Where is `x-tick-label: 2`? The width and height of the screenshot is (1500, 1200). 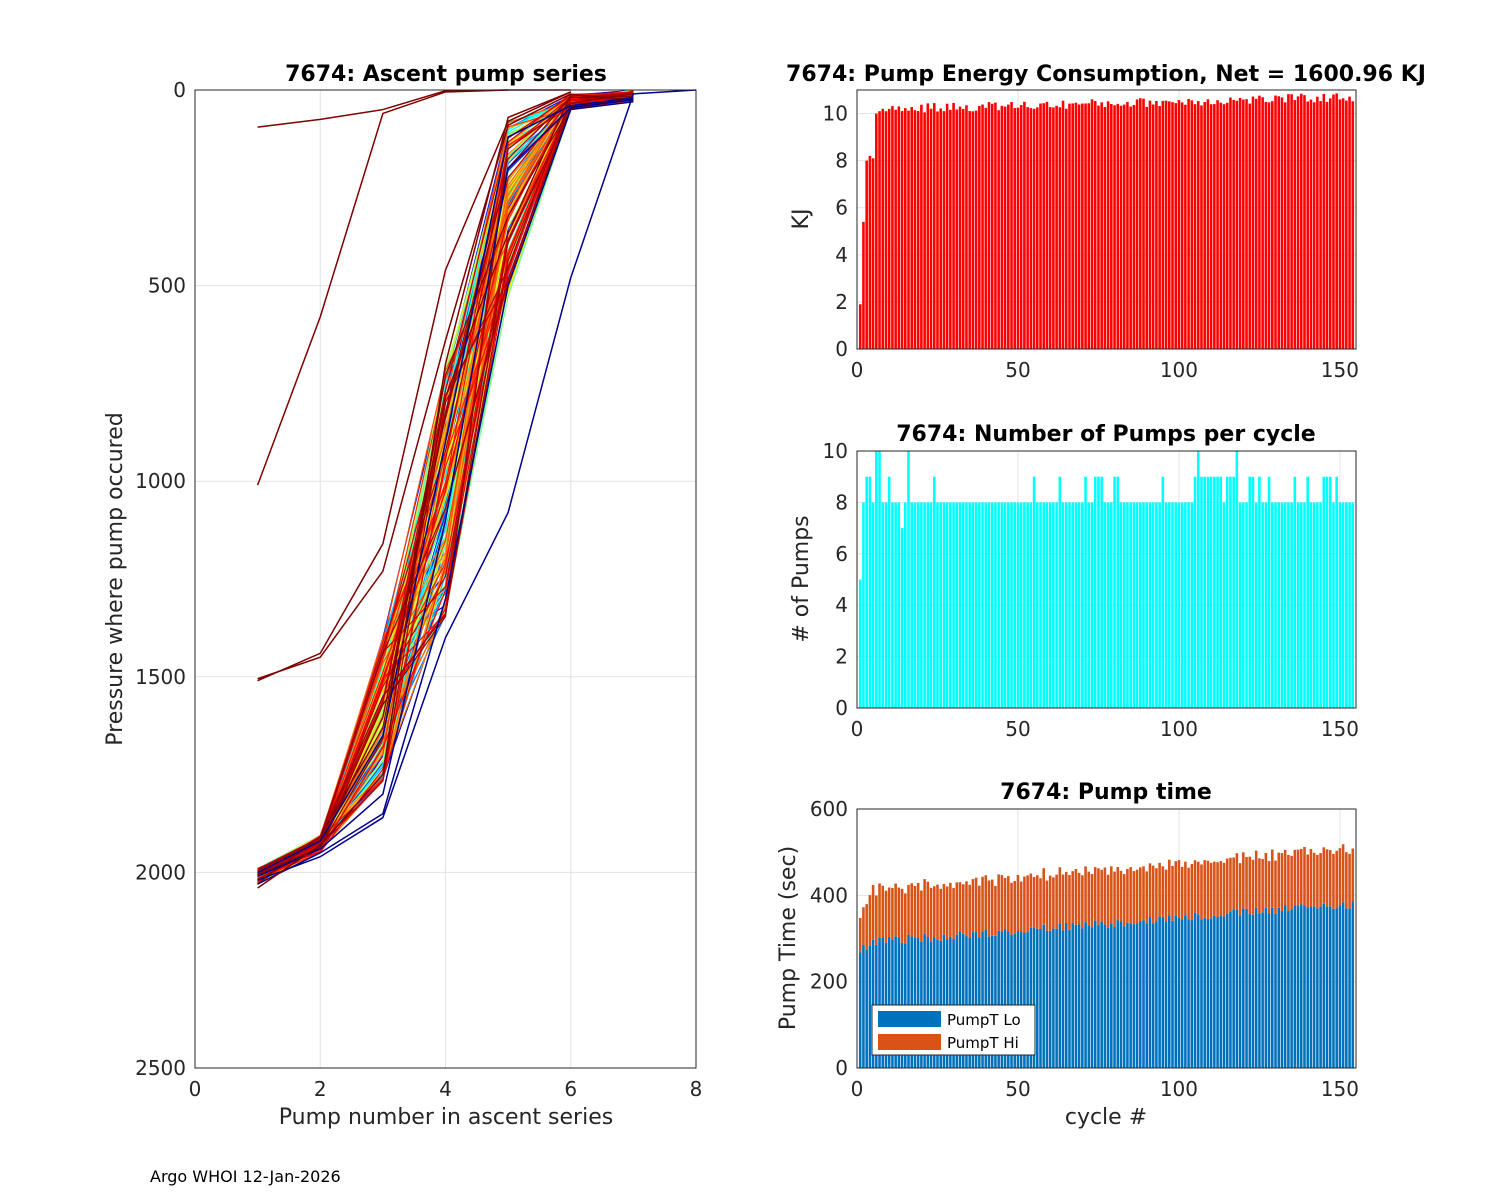 x-tick-label: 2 is located at coordinates (320, 1089).